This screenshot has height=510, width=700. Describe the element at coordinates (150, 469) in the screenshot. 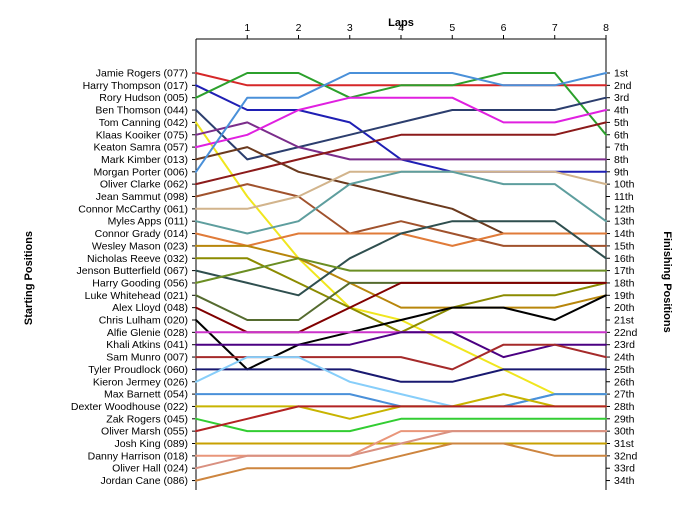

I see `starting-position-label: Oliver Hall (024)` at that location.